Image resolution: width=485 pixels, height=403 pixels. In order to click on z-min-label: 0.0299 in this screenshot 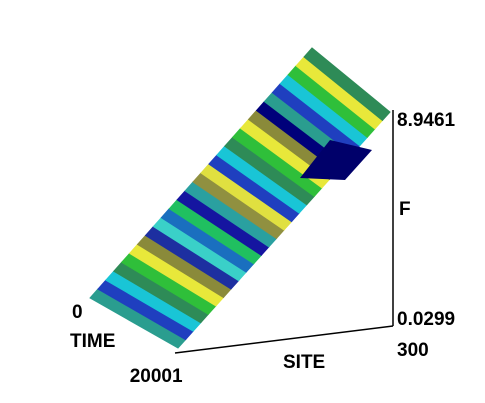, I will do `click(426, 319)`.